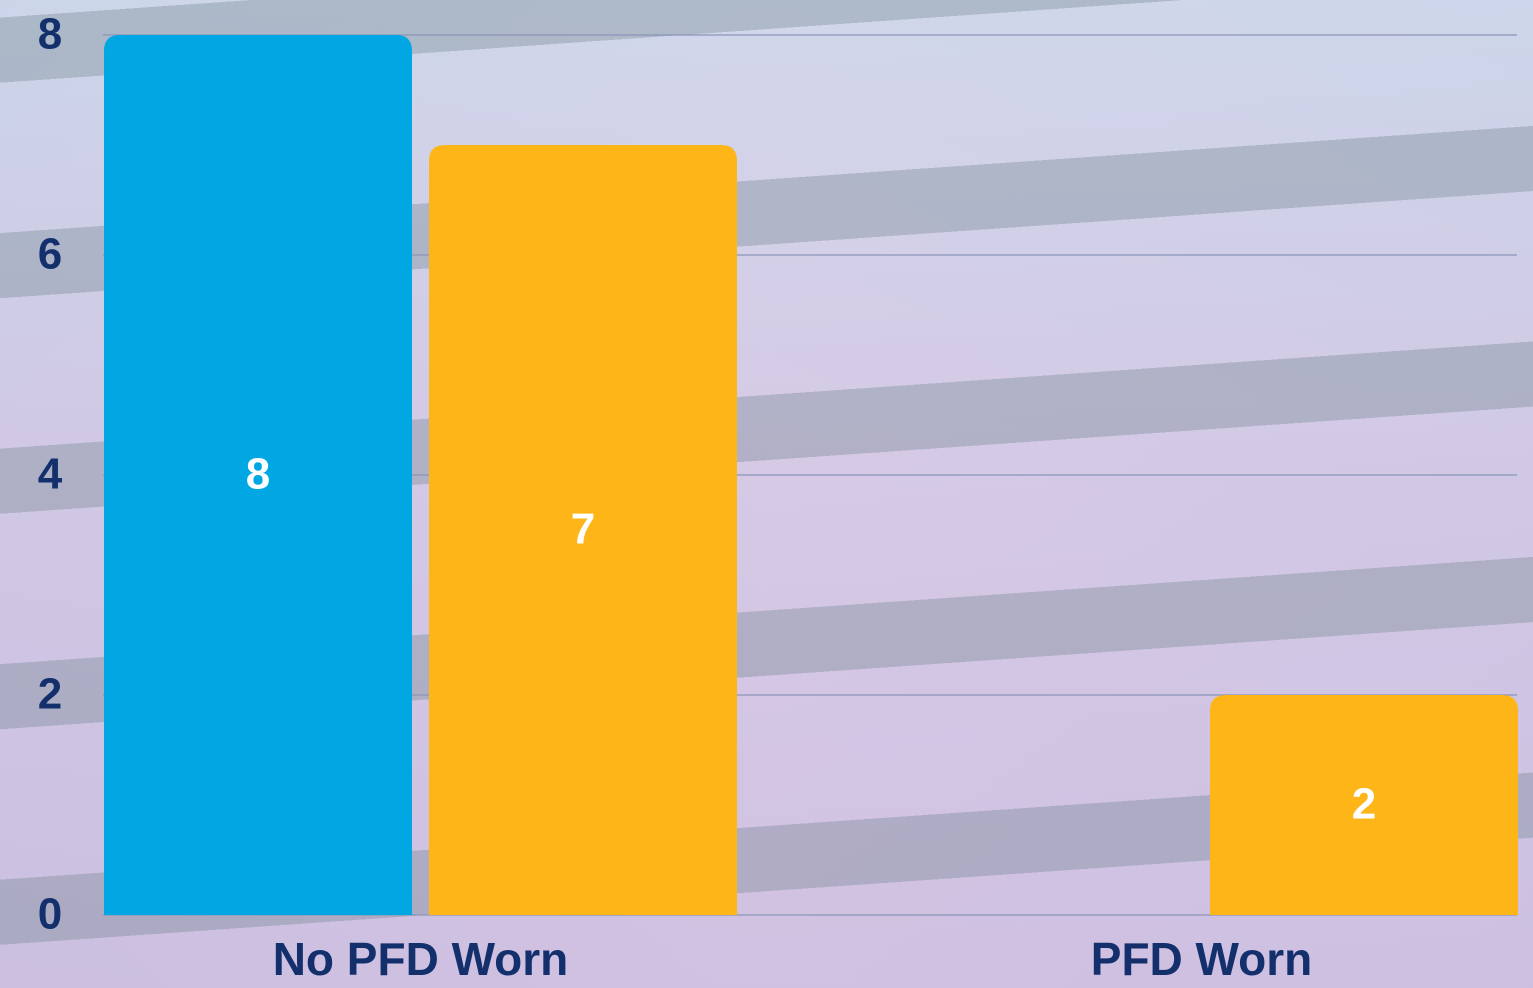  I want to click on x-tick-label: PFD Worn, so click(1201, 959).